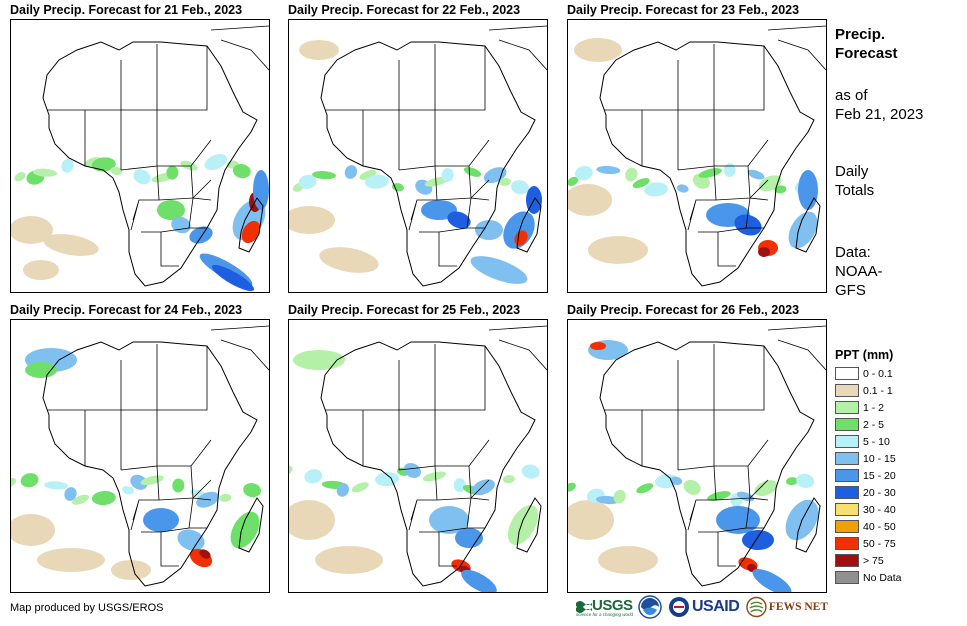 This screenshot has height=626, width=967. What do you see at coordinates (873, 561) in the screenshot?
I see `legend-label: > 75` at bounding box center [873, 561].